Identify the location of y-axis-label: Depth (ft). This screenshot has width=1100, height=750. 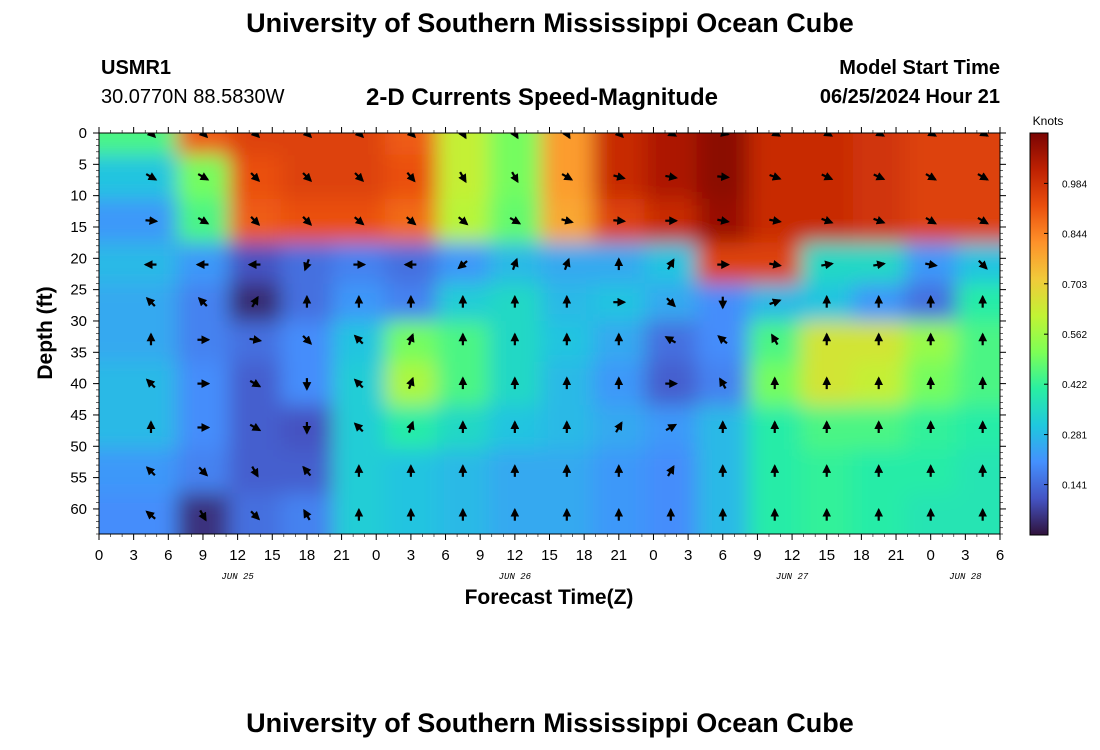
(45, 332).